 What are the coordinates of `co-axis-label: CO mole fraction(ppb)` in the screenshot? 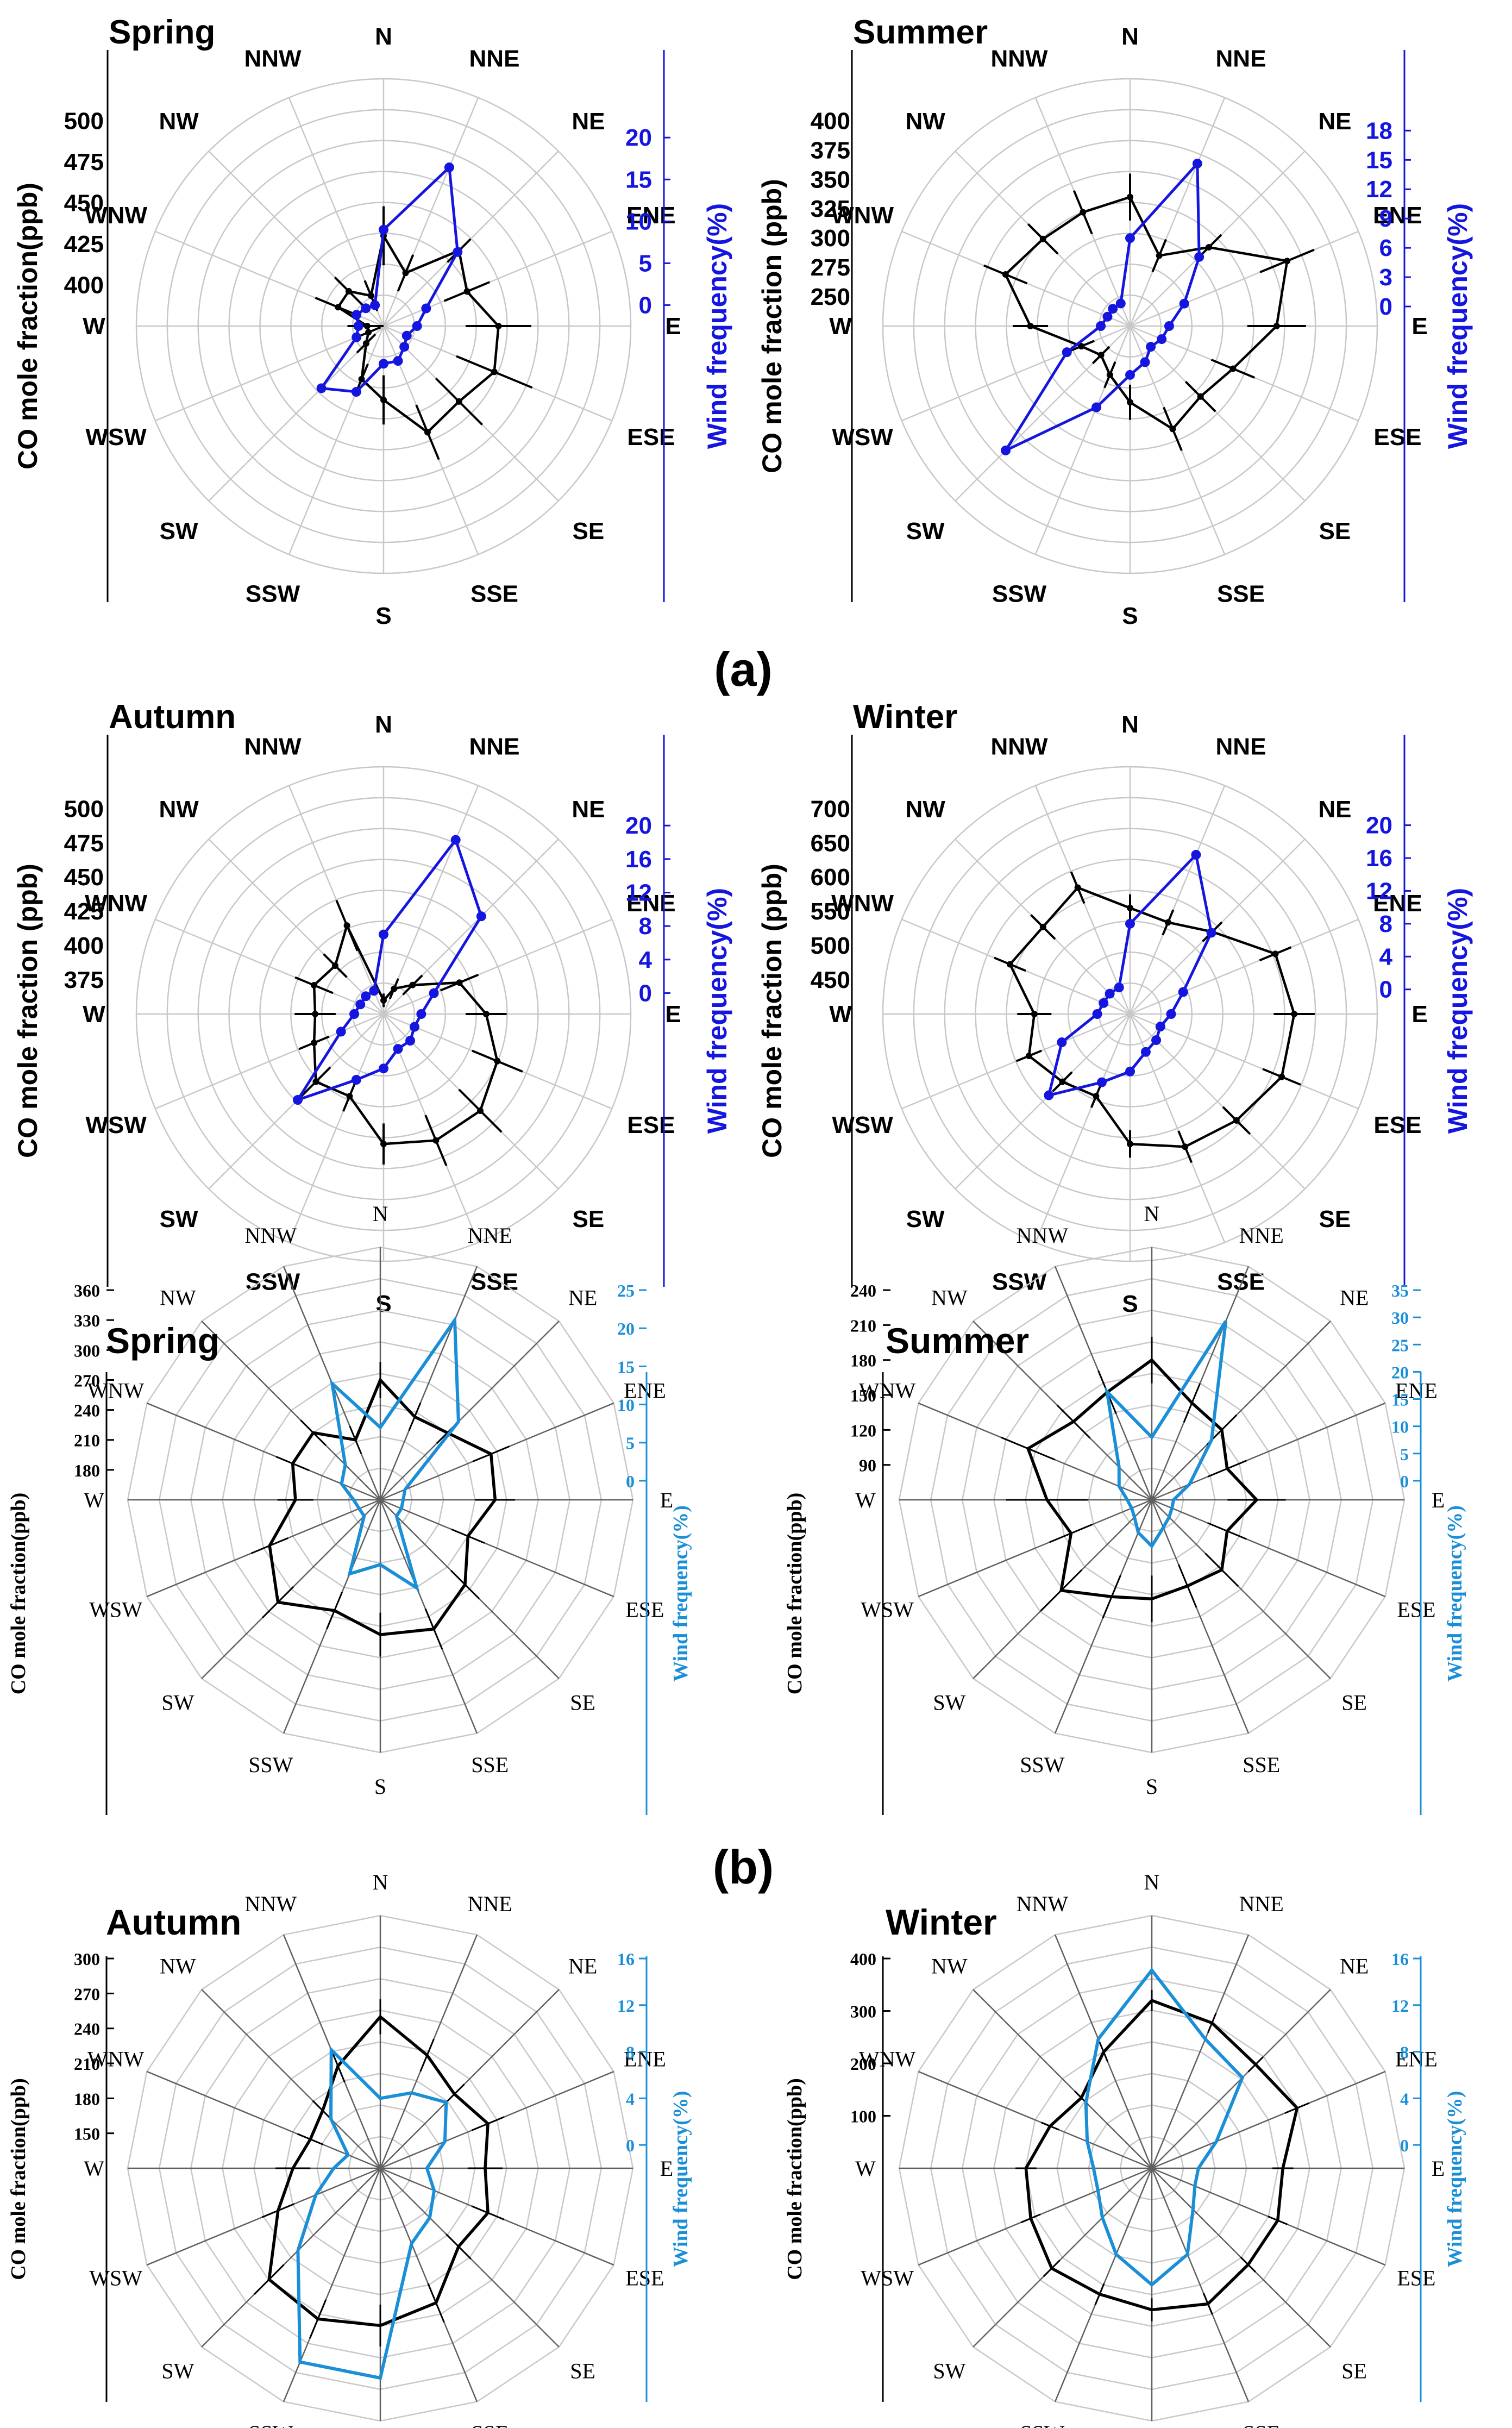 It's located at (794, 1594).